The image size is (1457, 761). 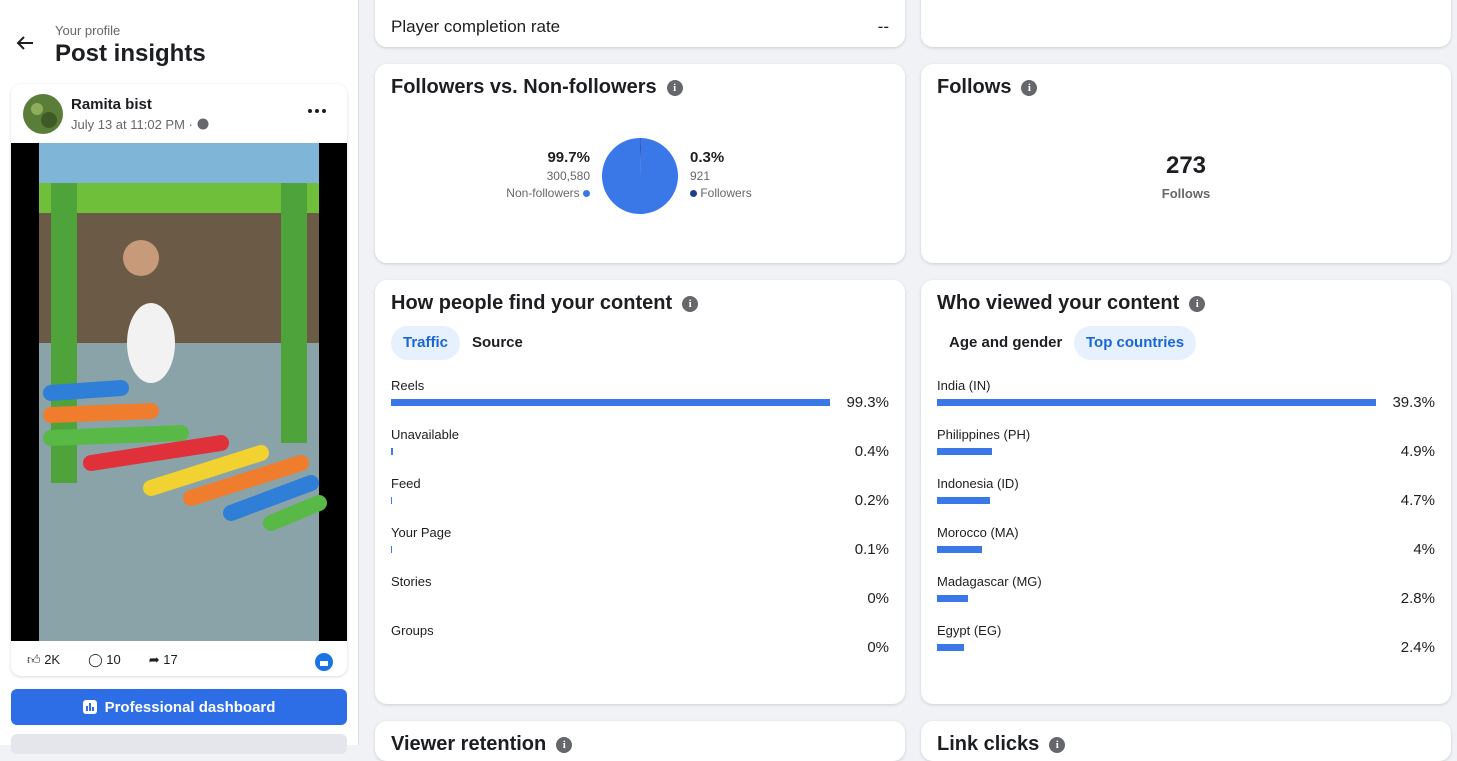 What do you see at coordinates (989, 581) in the screenshot?
I see `row-label: Madagascar (MG)` at bounding box center [989, 581].